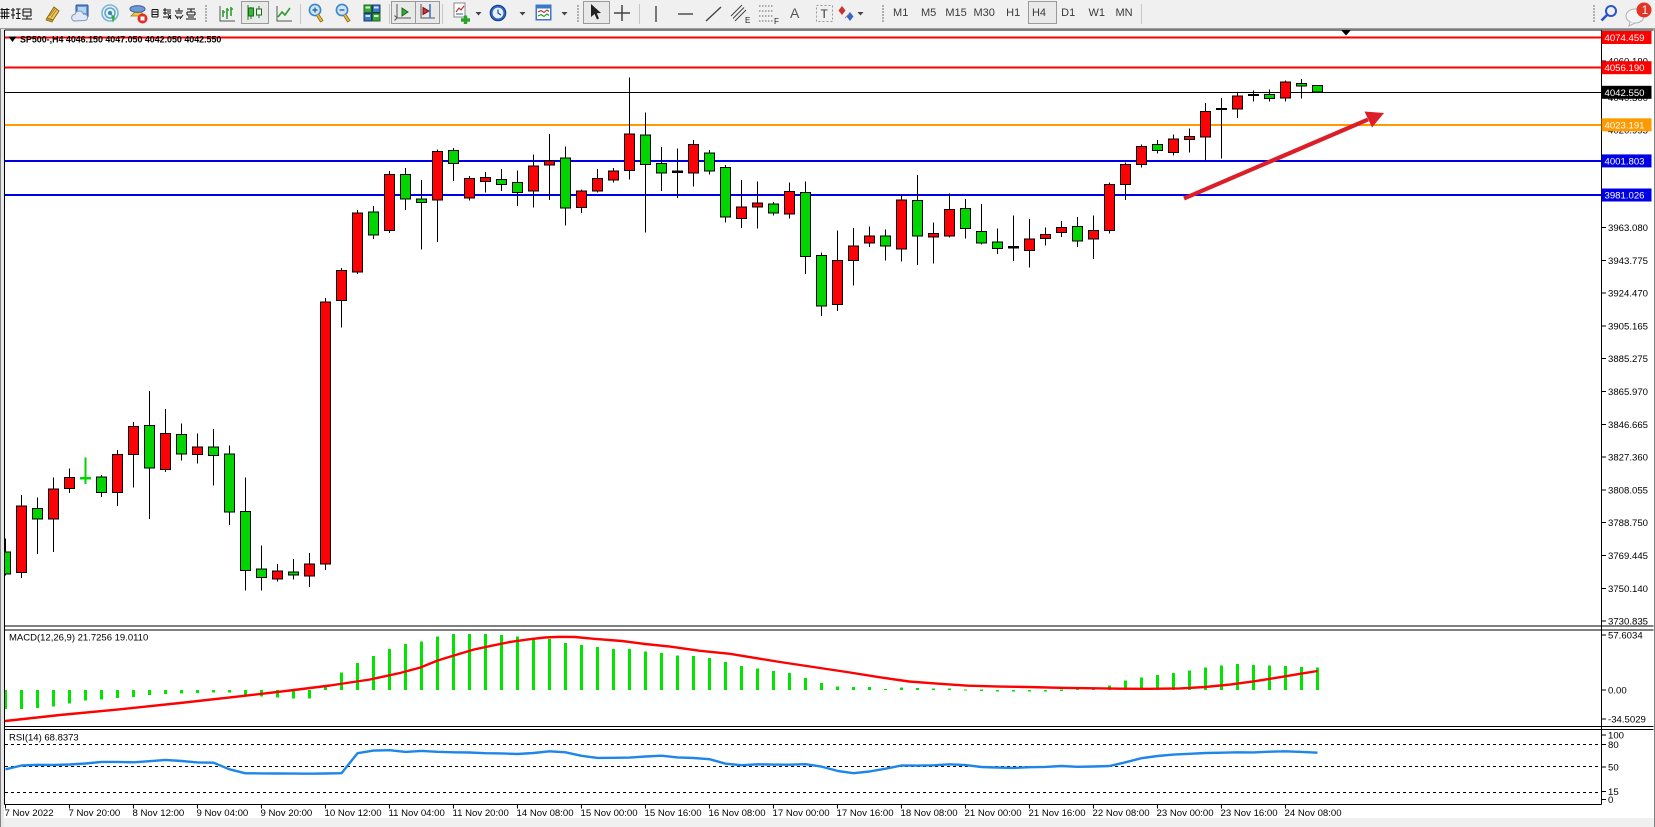 This screenshot has width=1655, height=827. What do you see at coordinates (1628, 458) in the screenshot?
I see `svg-text: 3827.360` at bounding box center [1628, 458].